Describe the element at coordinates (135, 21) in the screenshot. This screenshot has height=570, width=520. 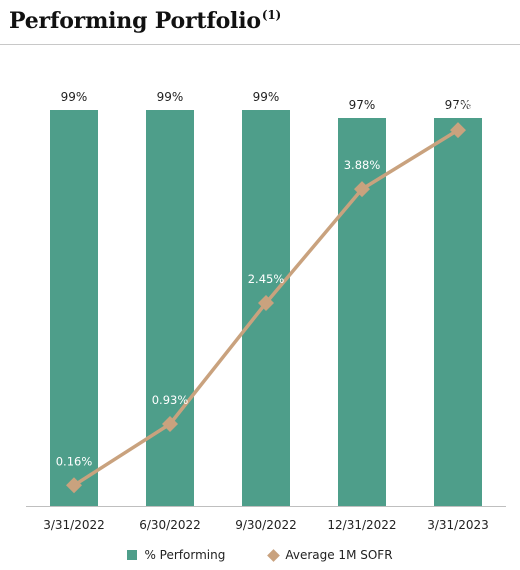
I see `chart-title-text: Performing Portfolio` at that location.